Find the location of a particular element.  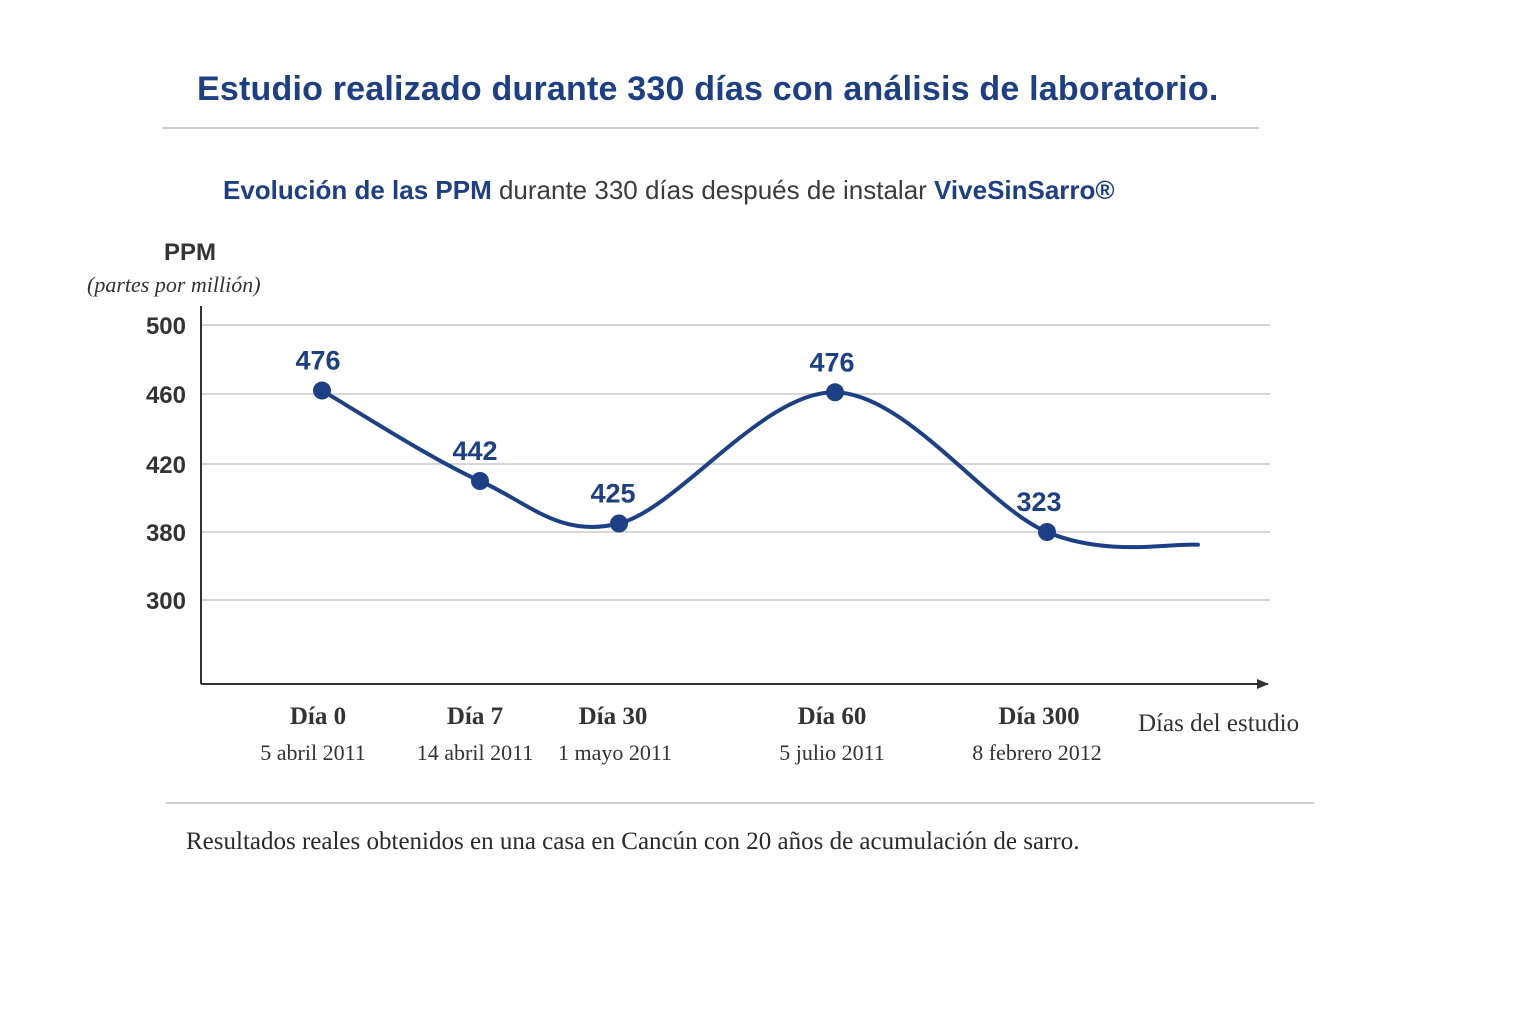

y-axis-label: PPM is located at coordinates (190, 252).